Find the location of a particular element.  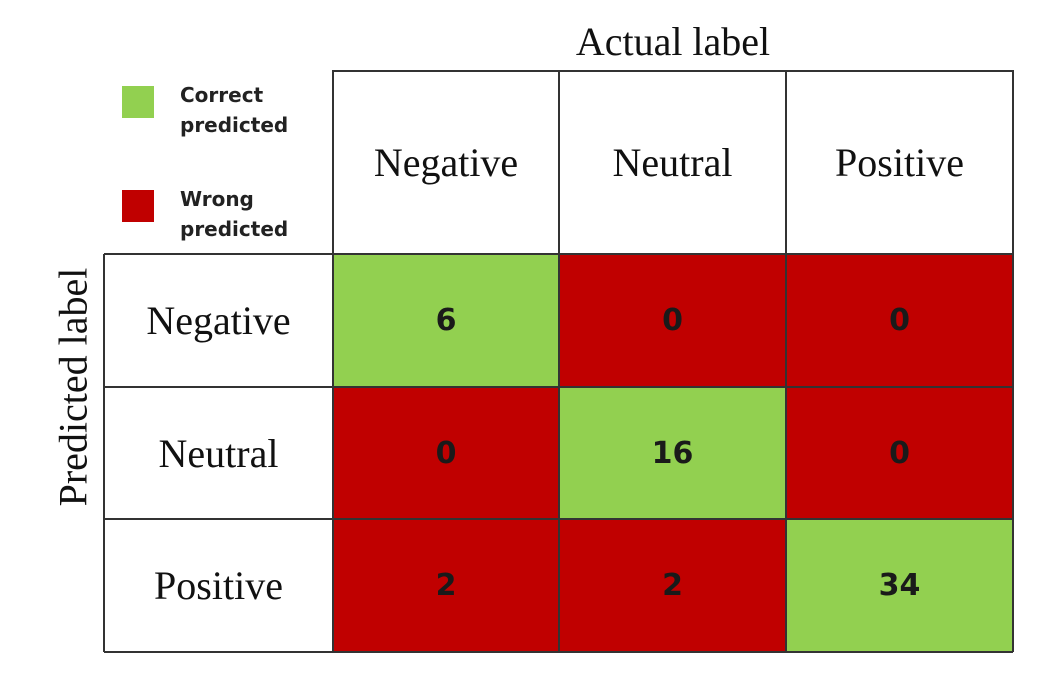

legend-label-correct: Correct predicted is located at coordinates (234, 110).